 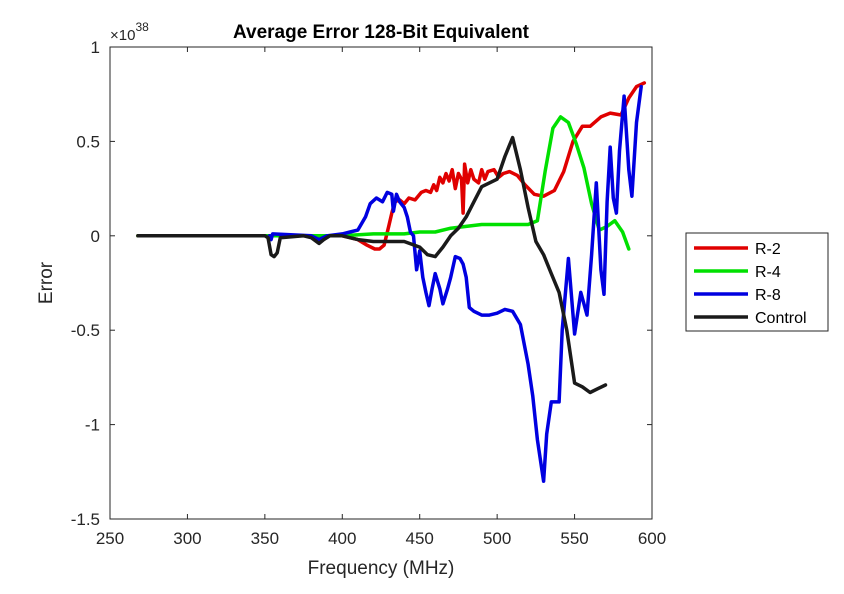 I want to click on y-tick-label: 0, so click(x=95, y=236).